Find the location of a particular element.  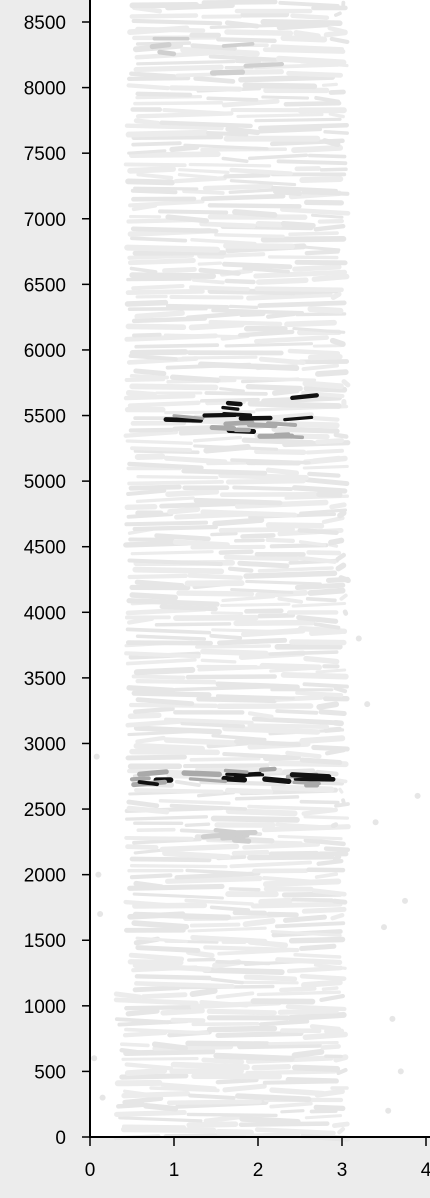

y-tick-label: 7500 is located at coordinates (45, 154).